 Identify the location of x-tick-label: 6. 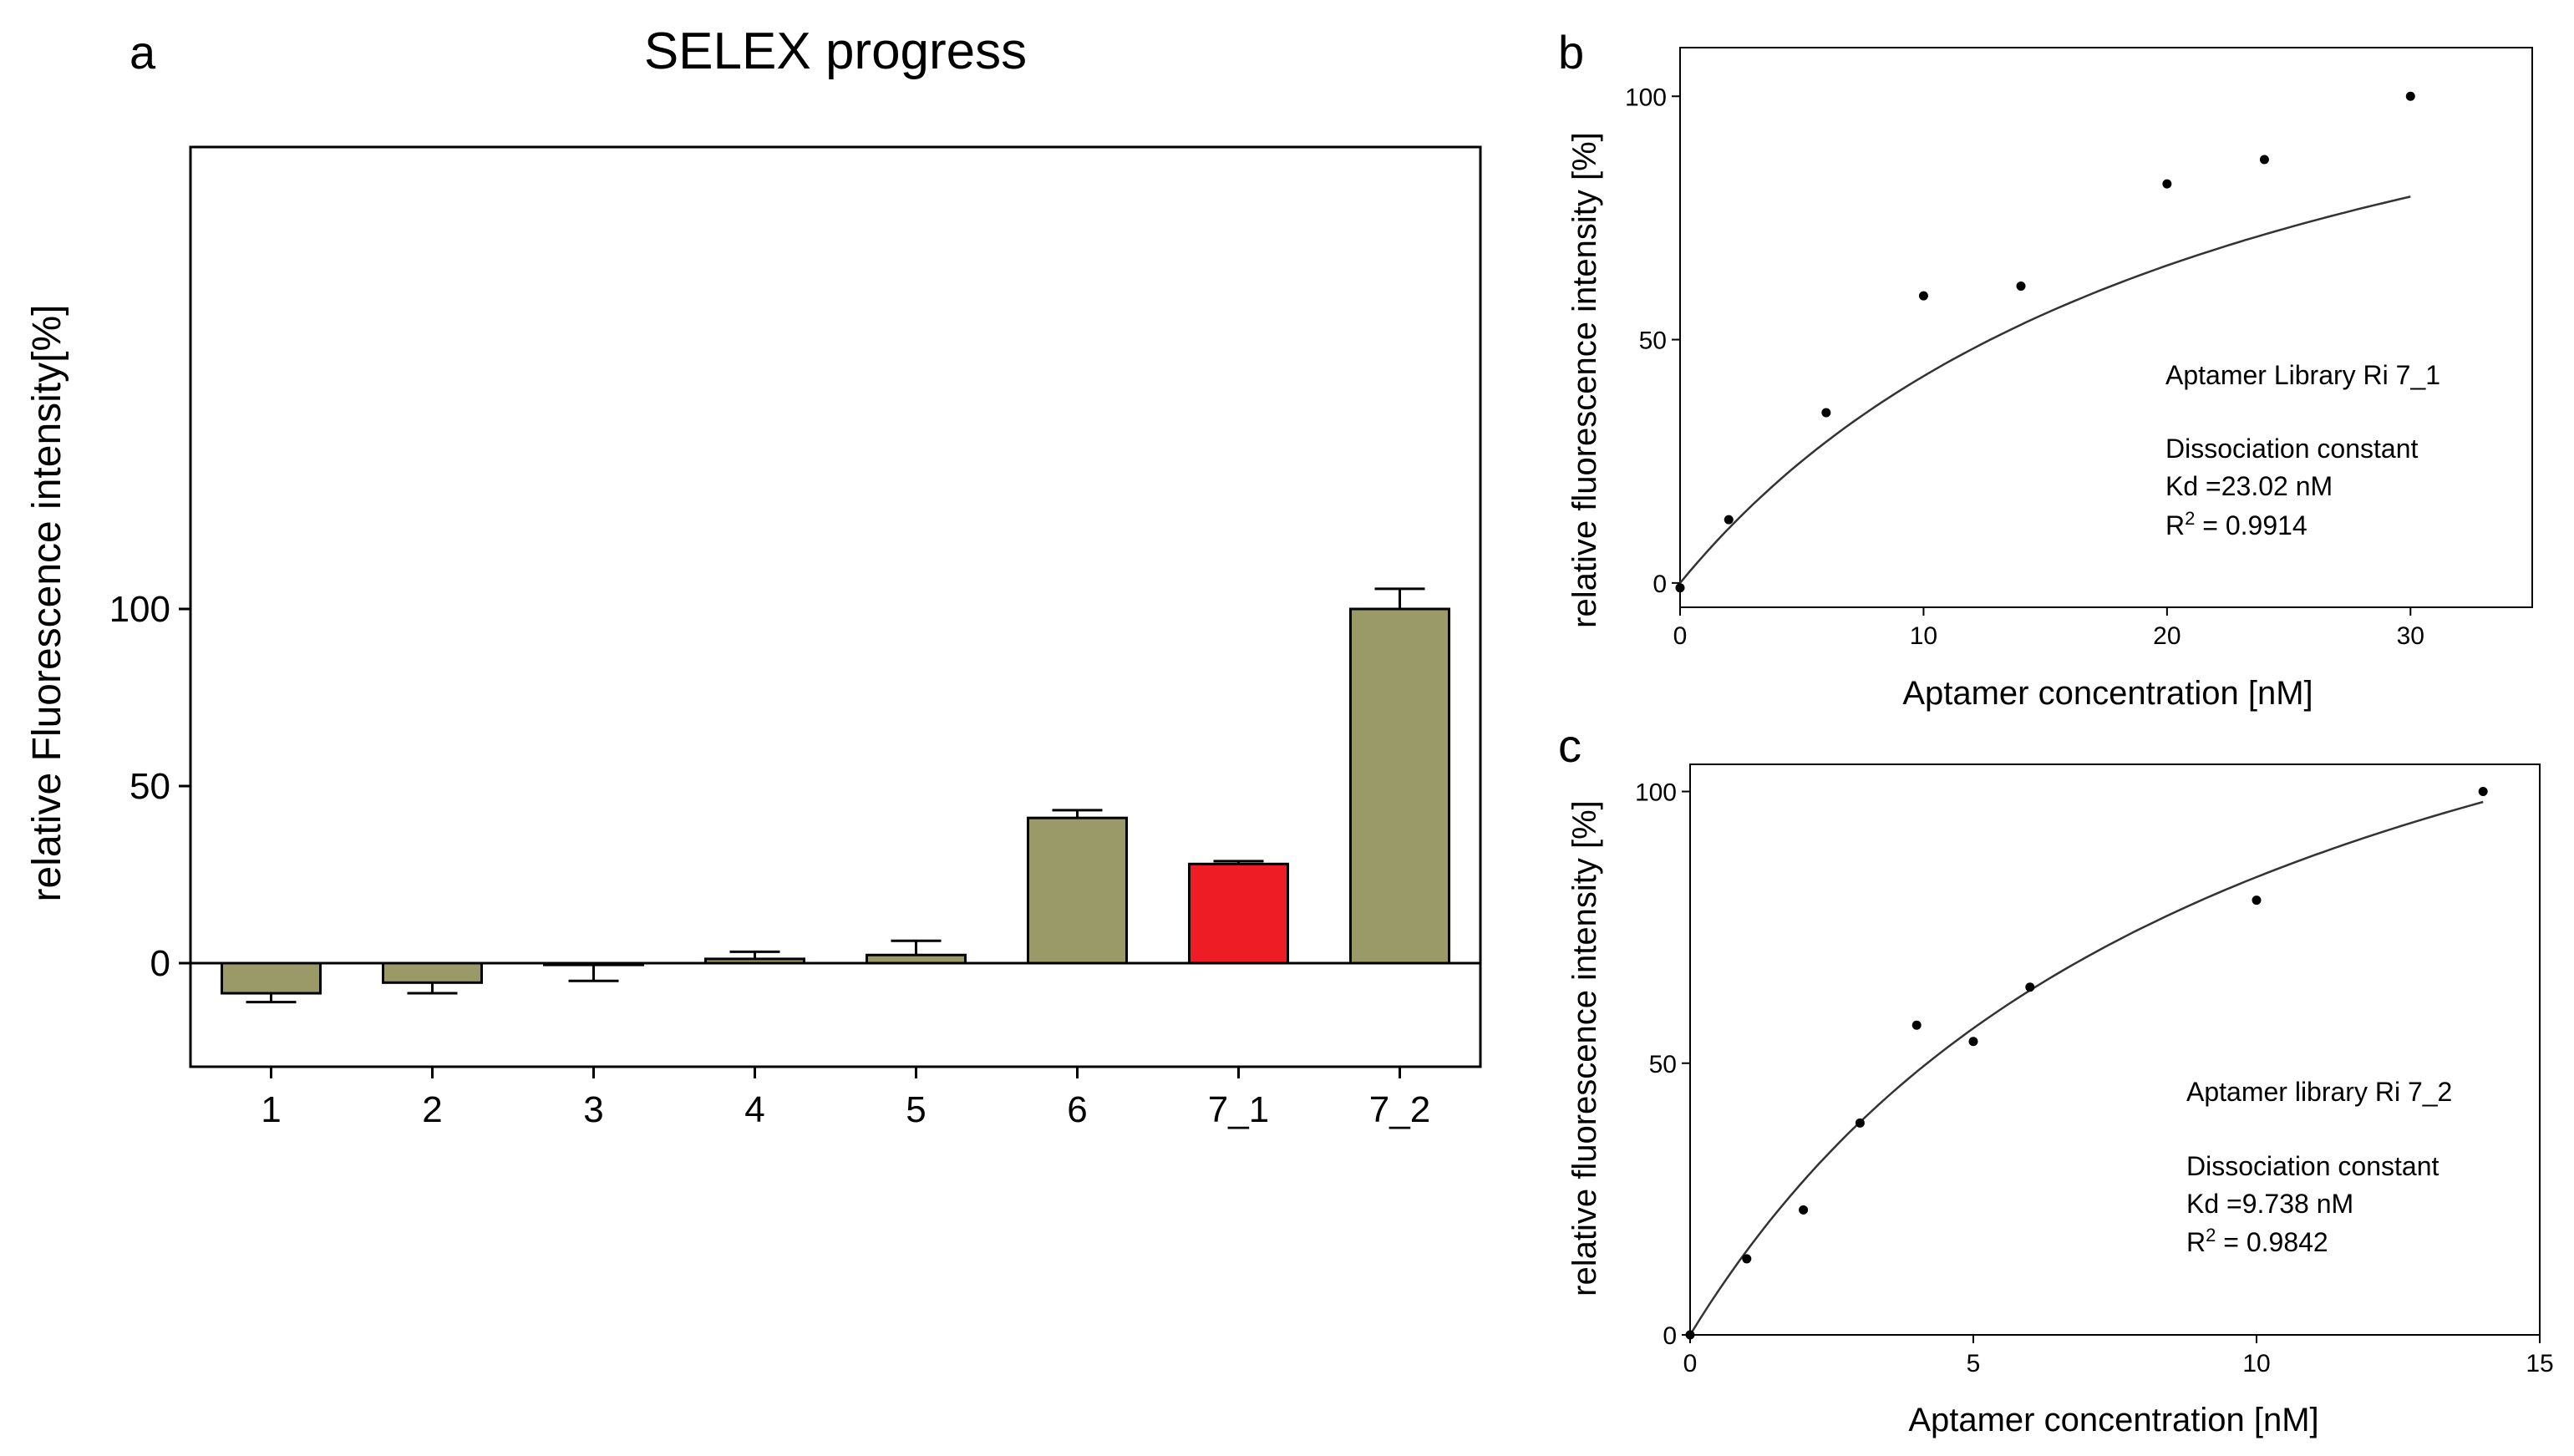
(1077, 1109).